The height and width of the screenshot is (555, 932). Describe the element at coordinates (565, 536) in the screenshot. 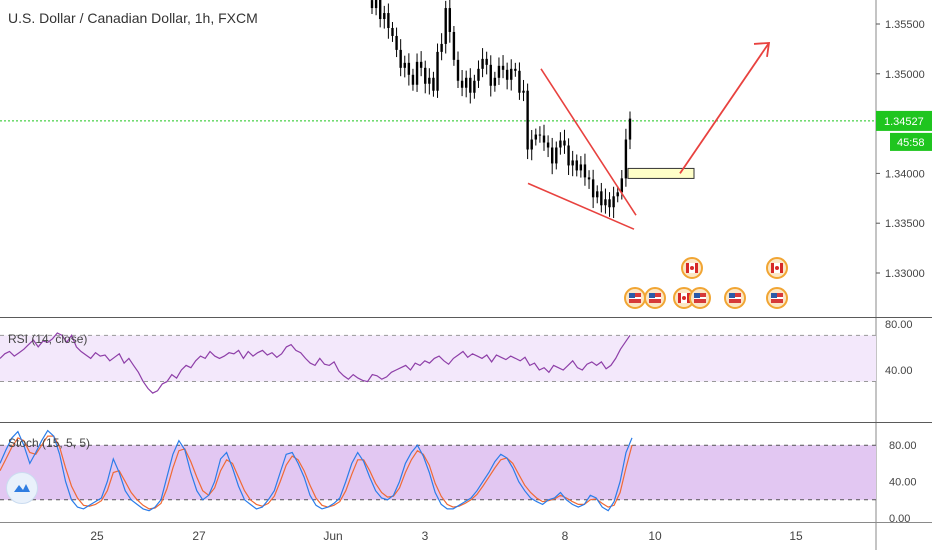

I see `time-tick-label: 8` at that location.